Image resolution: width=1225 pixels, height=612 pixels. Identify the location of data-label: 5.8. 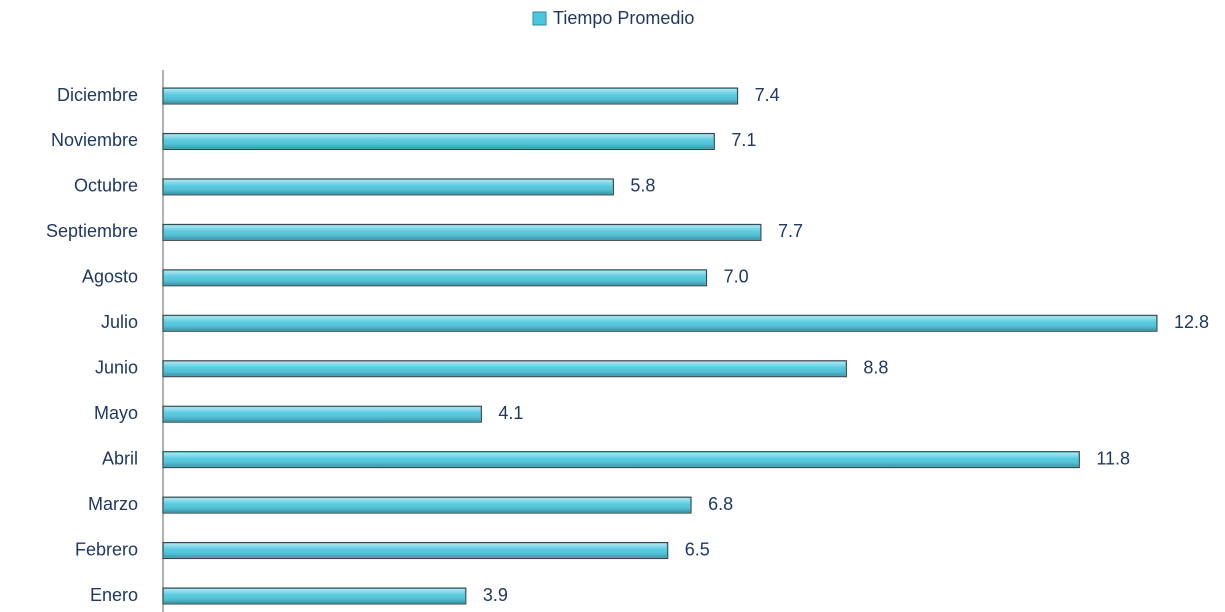
(642, 186).